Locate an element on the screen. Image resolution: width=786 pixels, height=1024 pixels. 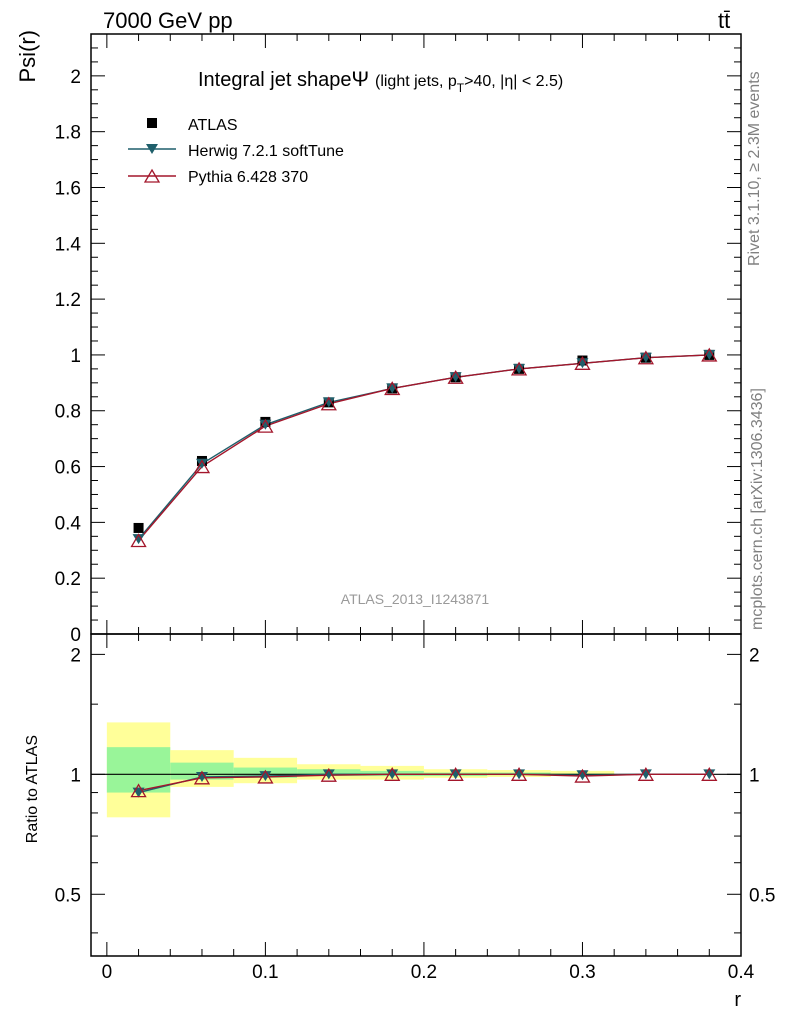
ratio-line-pythia is located at coordinates (424, 782).